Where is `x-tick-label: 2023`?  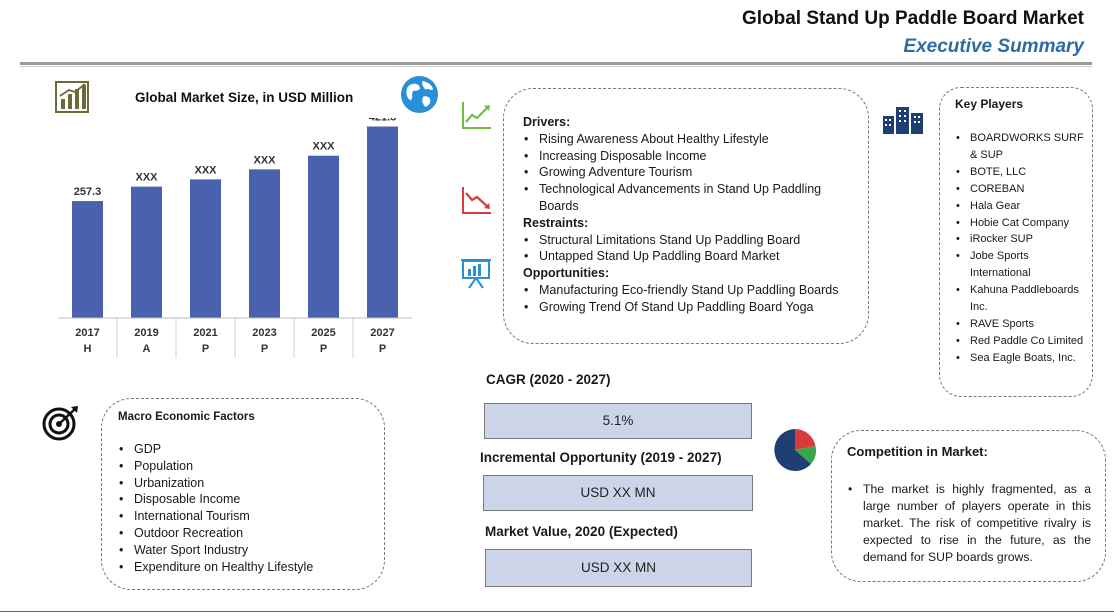 x-tick-label: 2023 is located at coordinates (264, 333).